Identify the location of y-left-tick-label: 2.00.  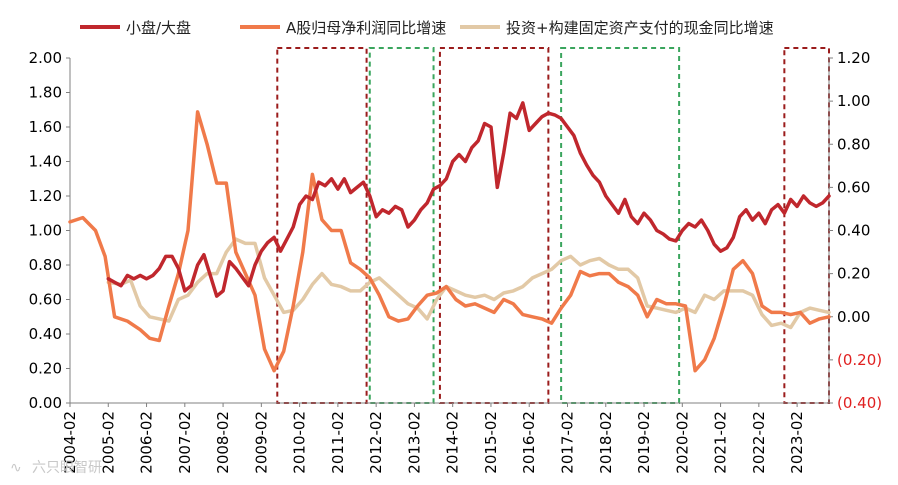
(45, 58).